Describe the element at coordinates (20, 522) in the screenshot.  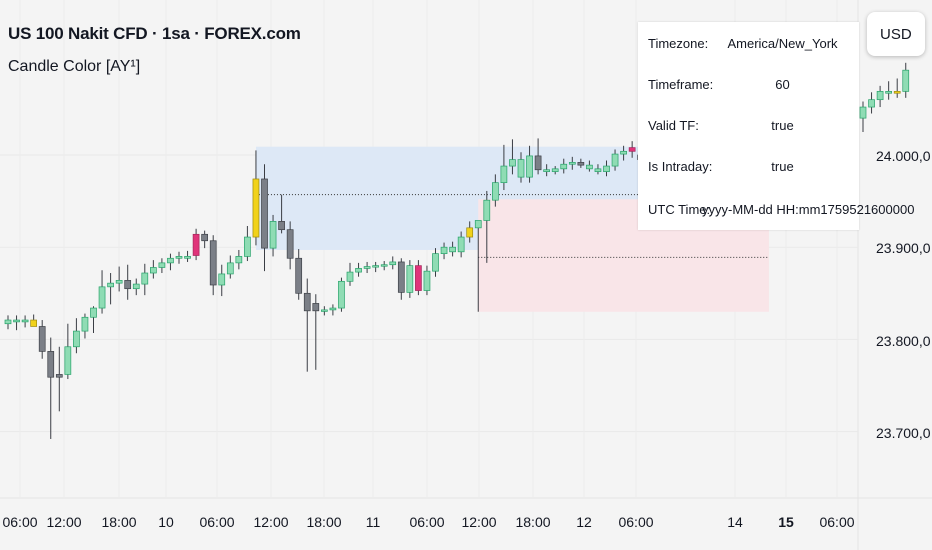
I see `time-label: 06:00` at that location.